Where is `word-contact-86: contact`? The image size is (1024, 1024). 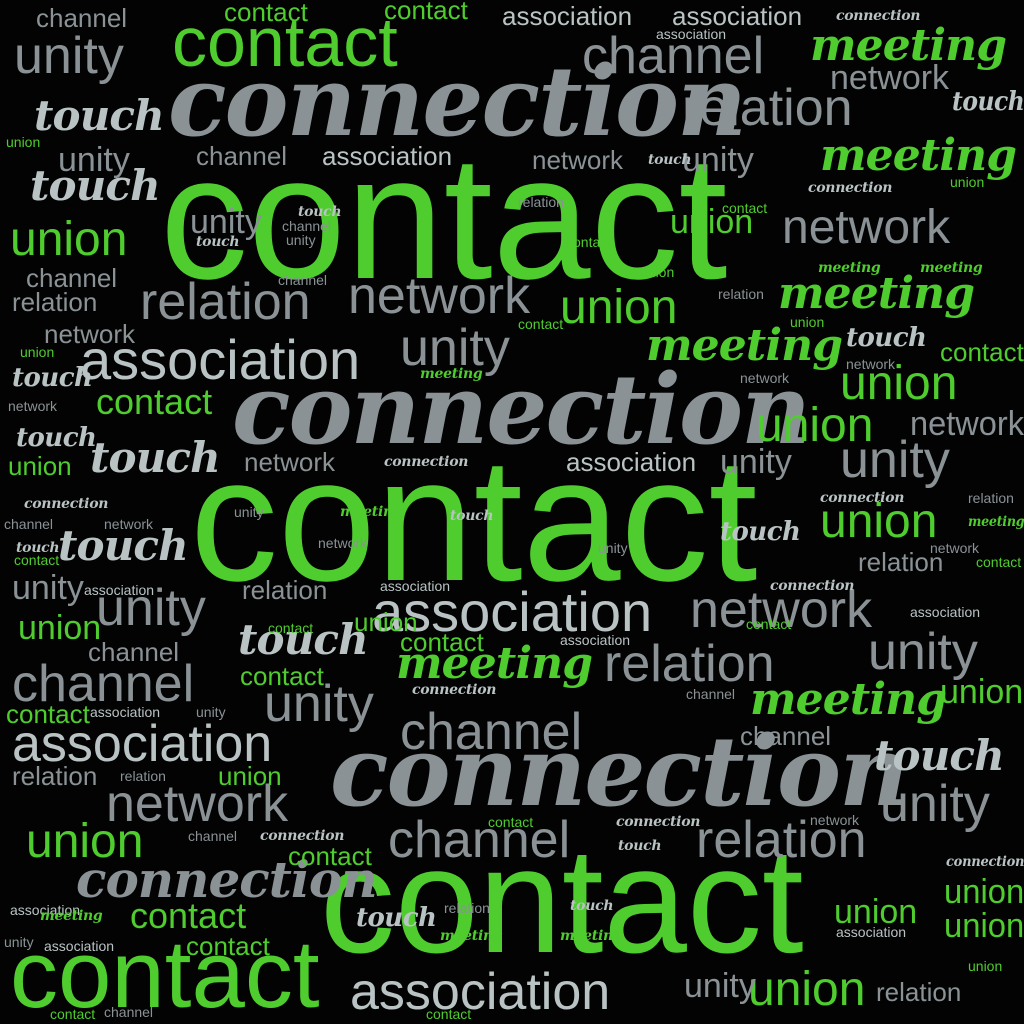
word-contact-86: contact is located at coordinates (330, 856).